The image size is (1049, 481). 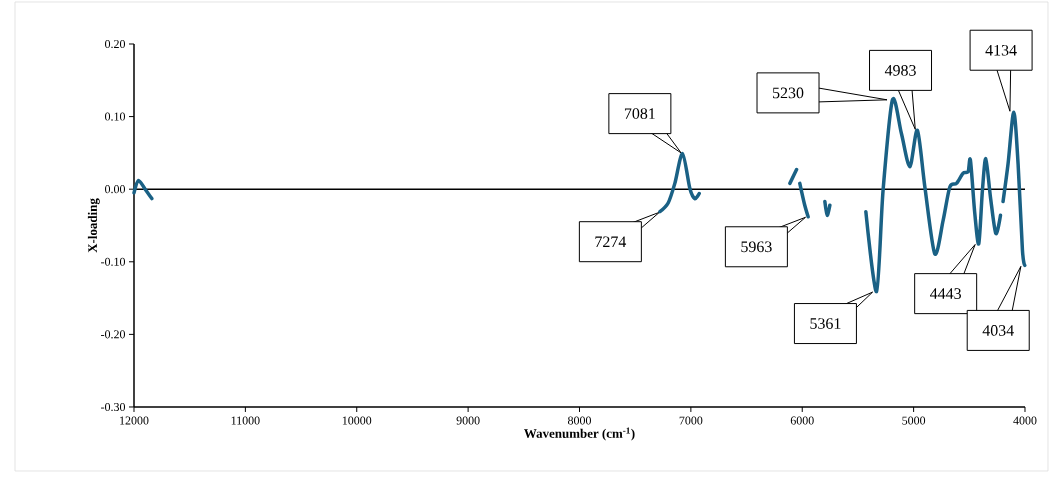 I want to click on x-tick-label: 6000, so click(x=802, y=420).